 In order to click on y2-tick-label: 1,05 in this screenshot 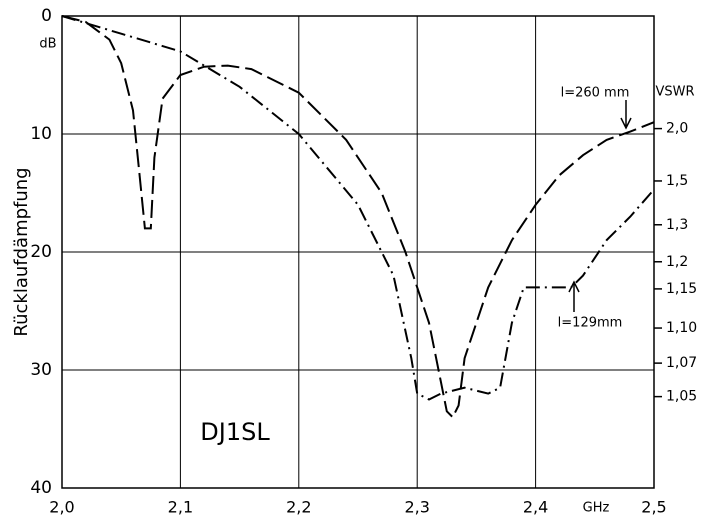, I will do `click(681, 397)`.